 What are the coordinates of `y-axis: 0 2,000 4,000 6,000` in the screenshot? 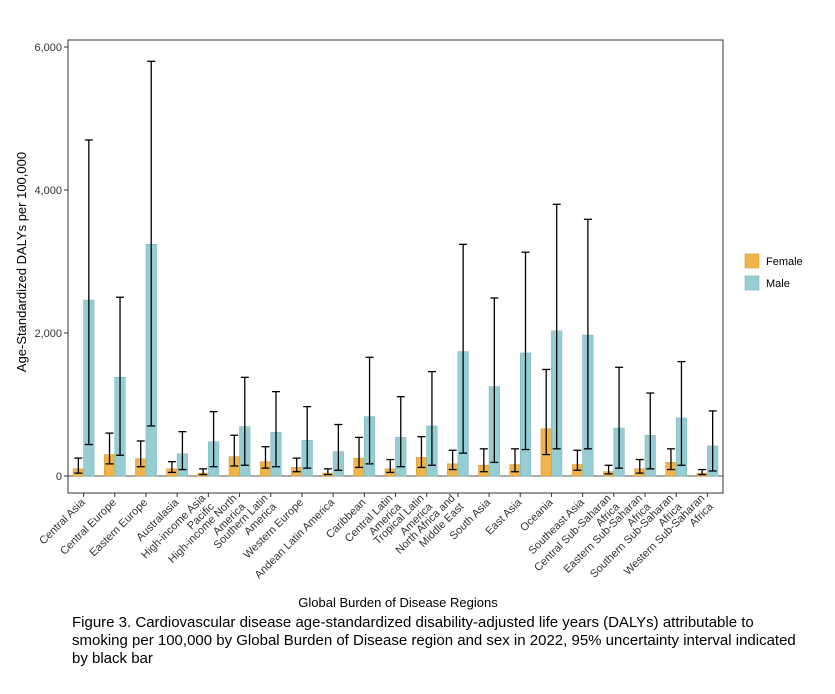 It's located at (51, 262).